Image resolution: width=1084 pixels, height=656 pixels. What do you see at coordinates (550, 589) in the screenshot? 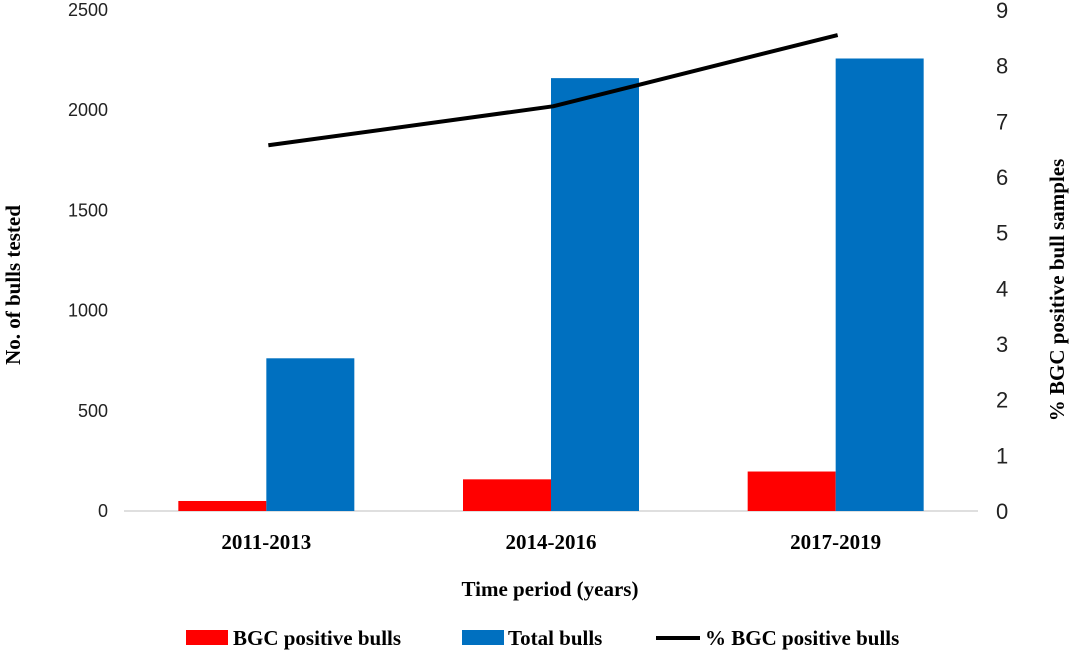
I see `x-axis-title: Time period (years)` at bounding box center [550, 589].